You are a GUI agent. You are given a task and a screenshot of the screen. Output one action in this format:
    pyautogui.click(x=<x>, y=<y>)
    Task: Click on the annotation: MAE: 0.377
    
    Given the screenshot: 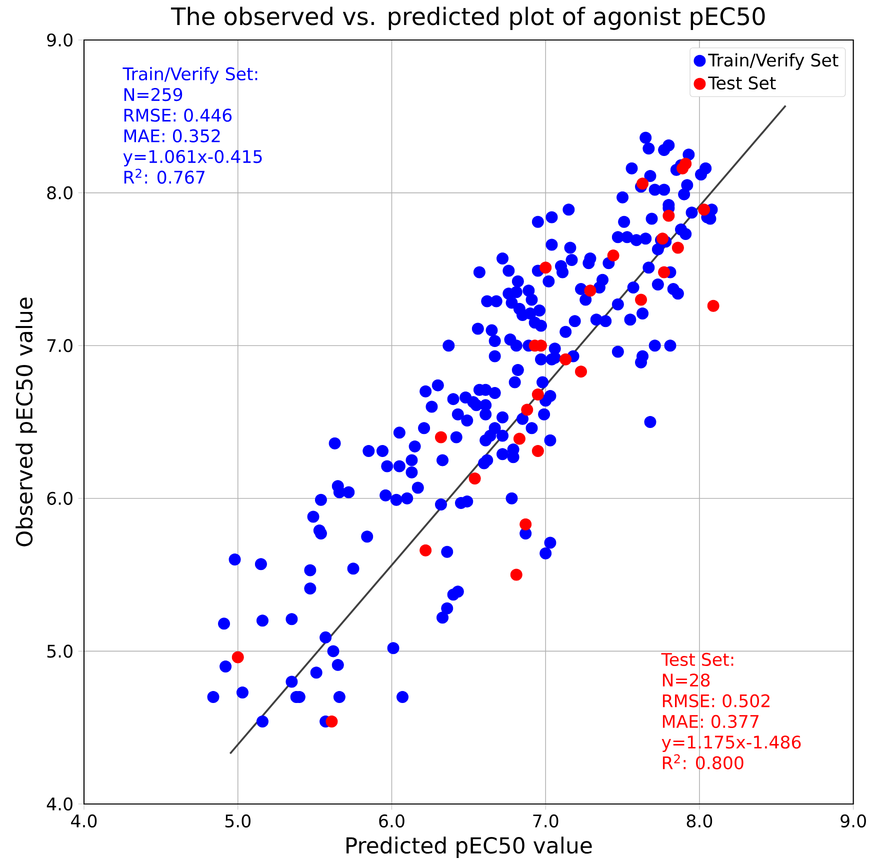 What is the action you would take?
    pyautogui.click(x=710, y=721)
    